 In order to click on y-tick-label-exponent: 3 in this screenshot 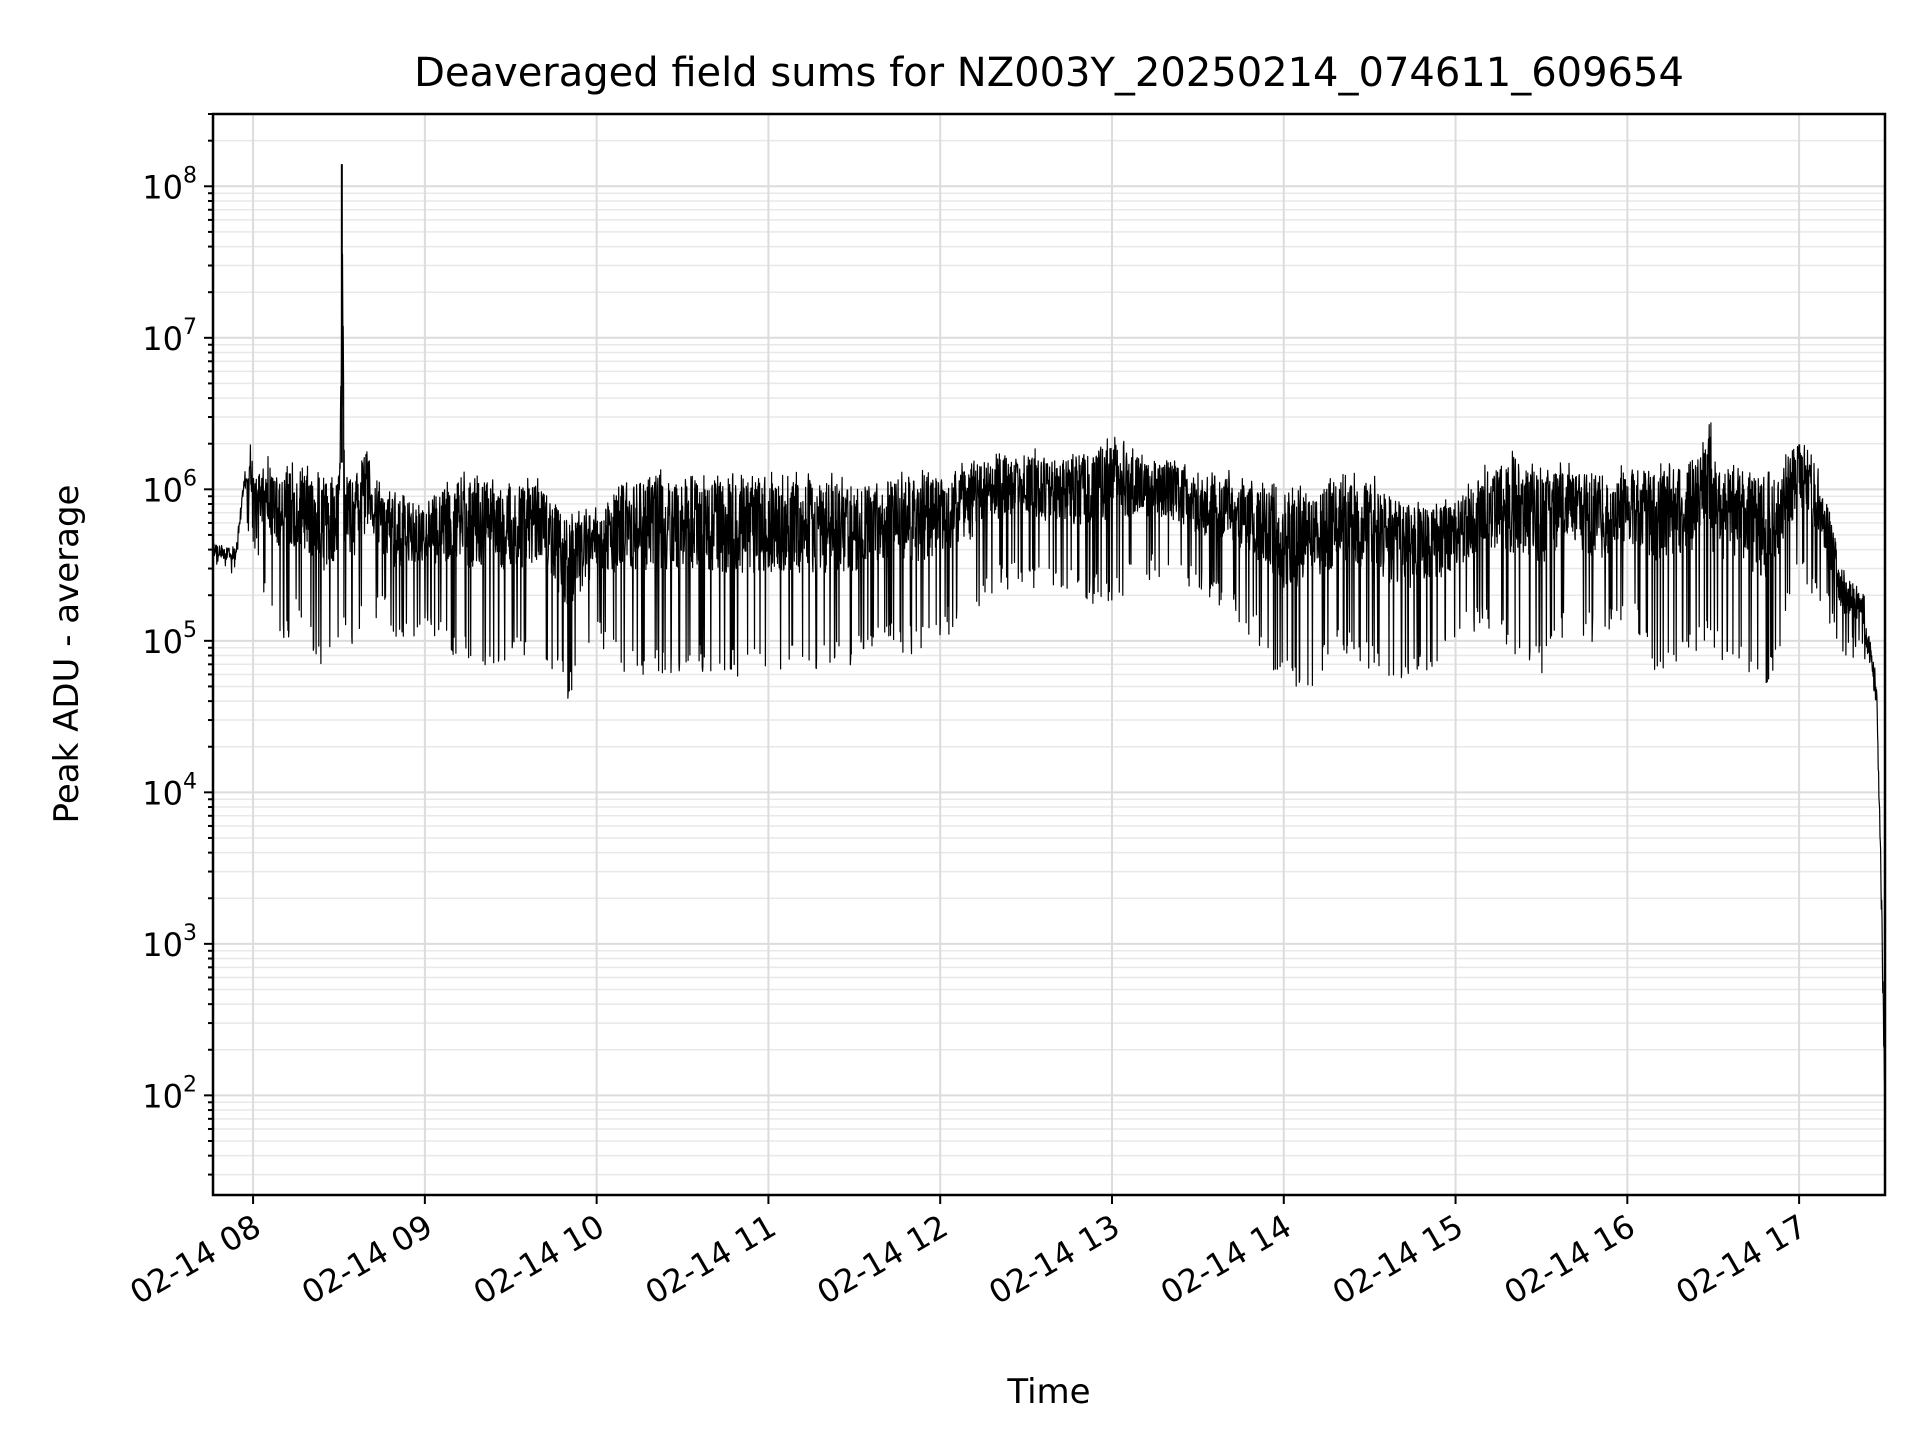, I will do `click(190, 933)`.